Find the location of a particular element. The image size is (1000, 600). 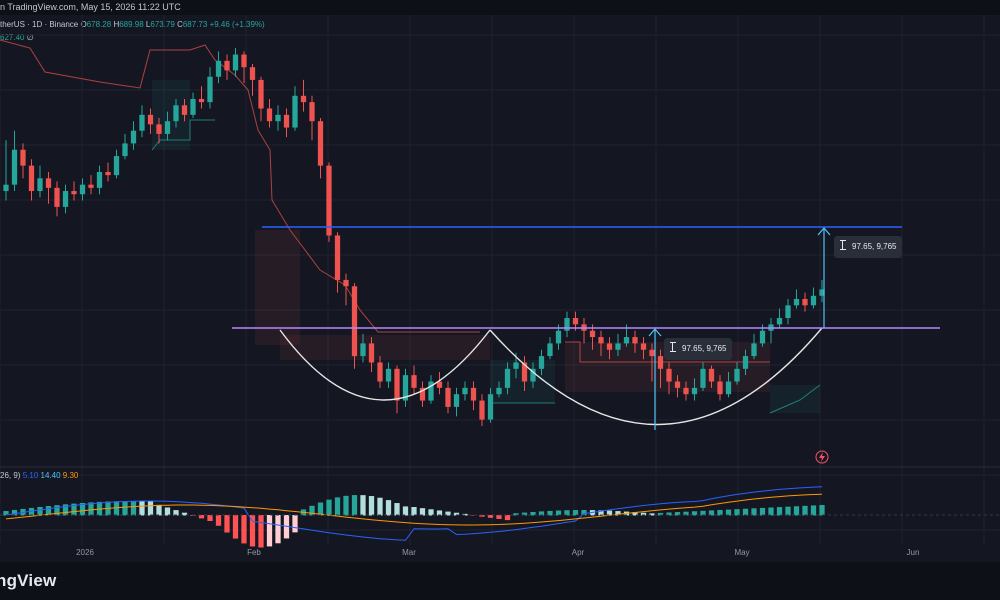

x-axis-tick-label: 2026 is located at coordinates (85, 552).